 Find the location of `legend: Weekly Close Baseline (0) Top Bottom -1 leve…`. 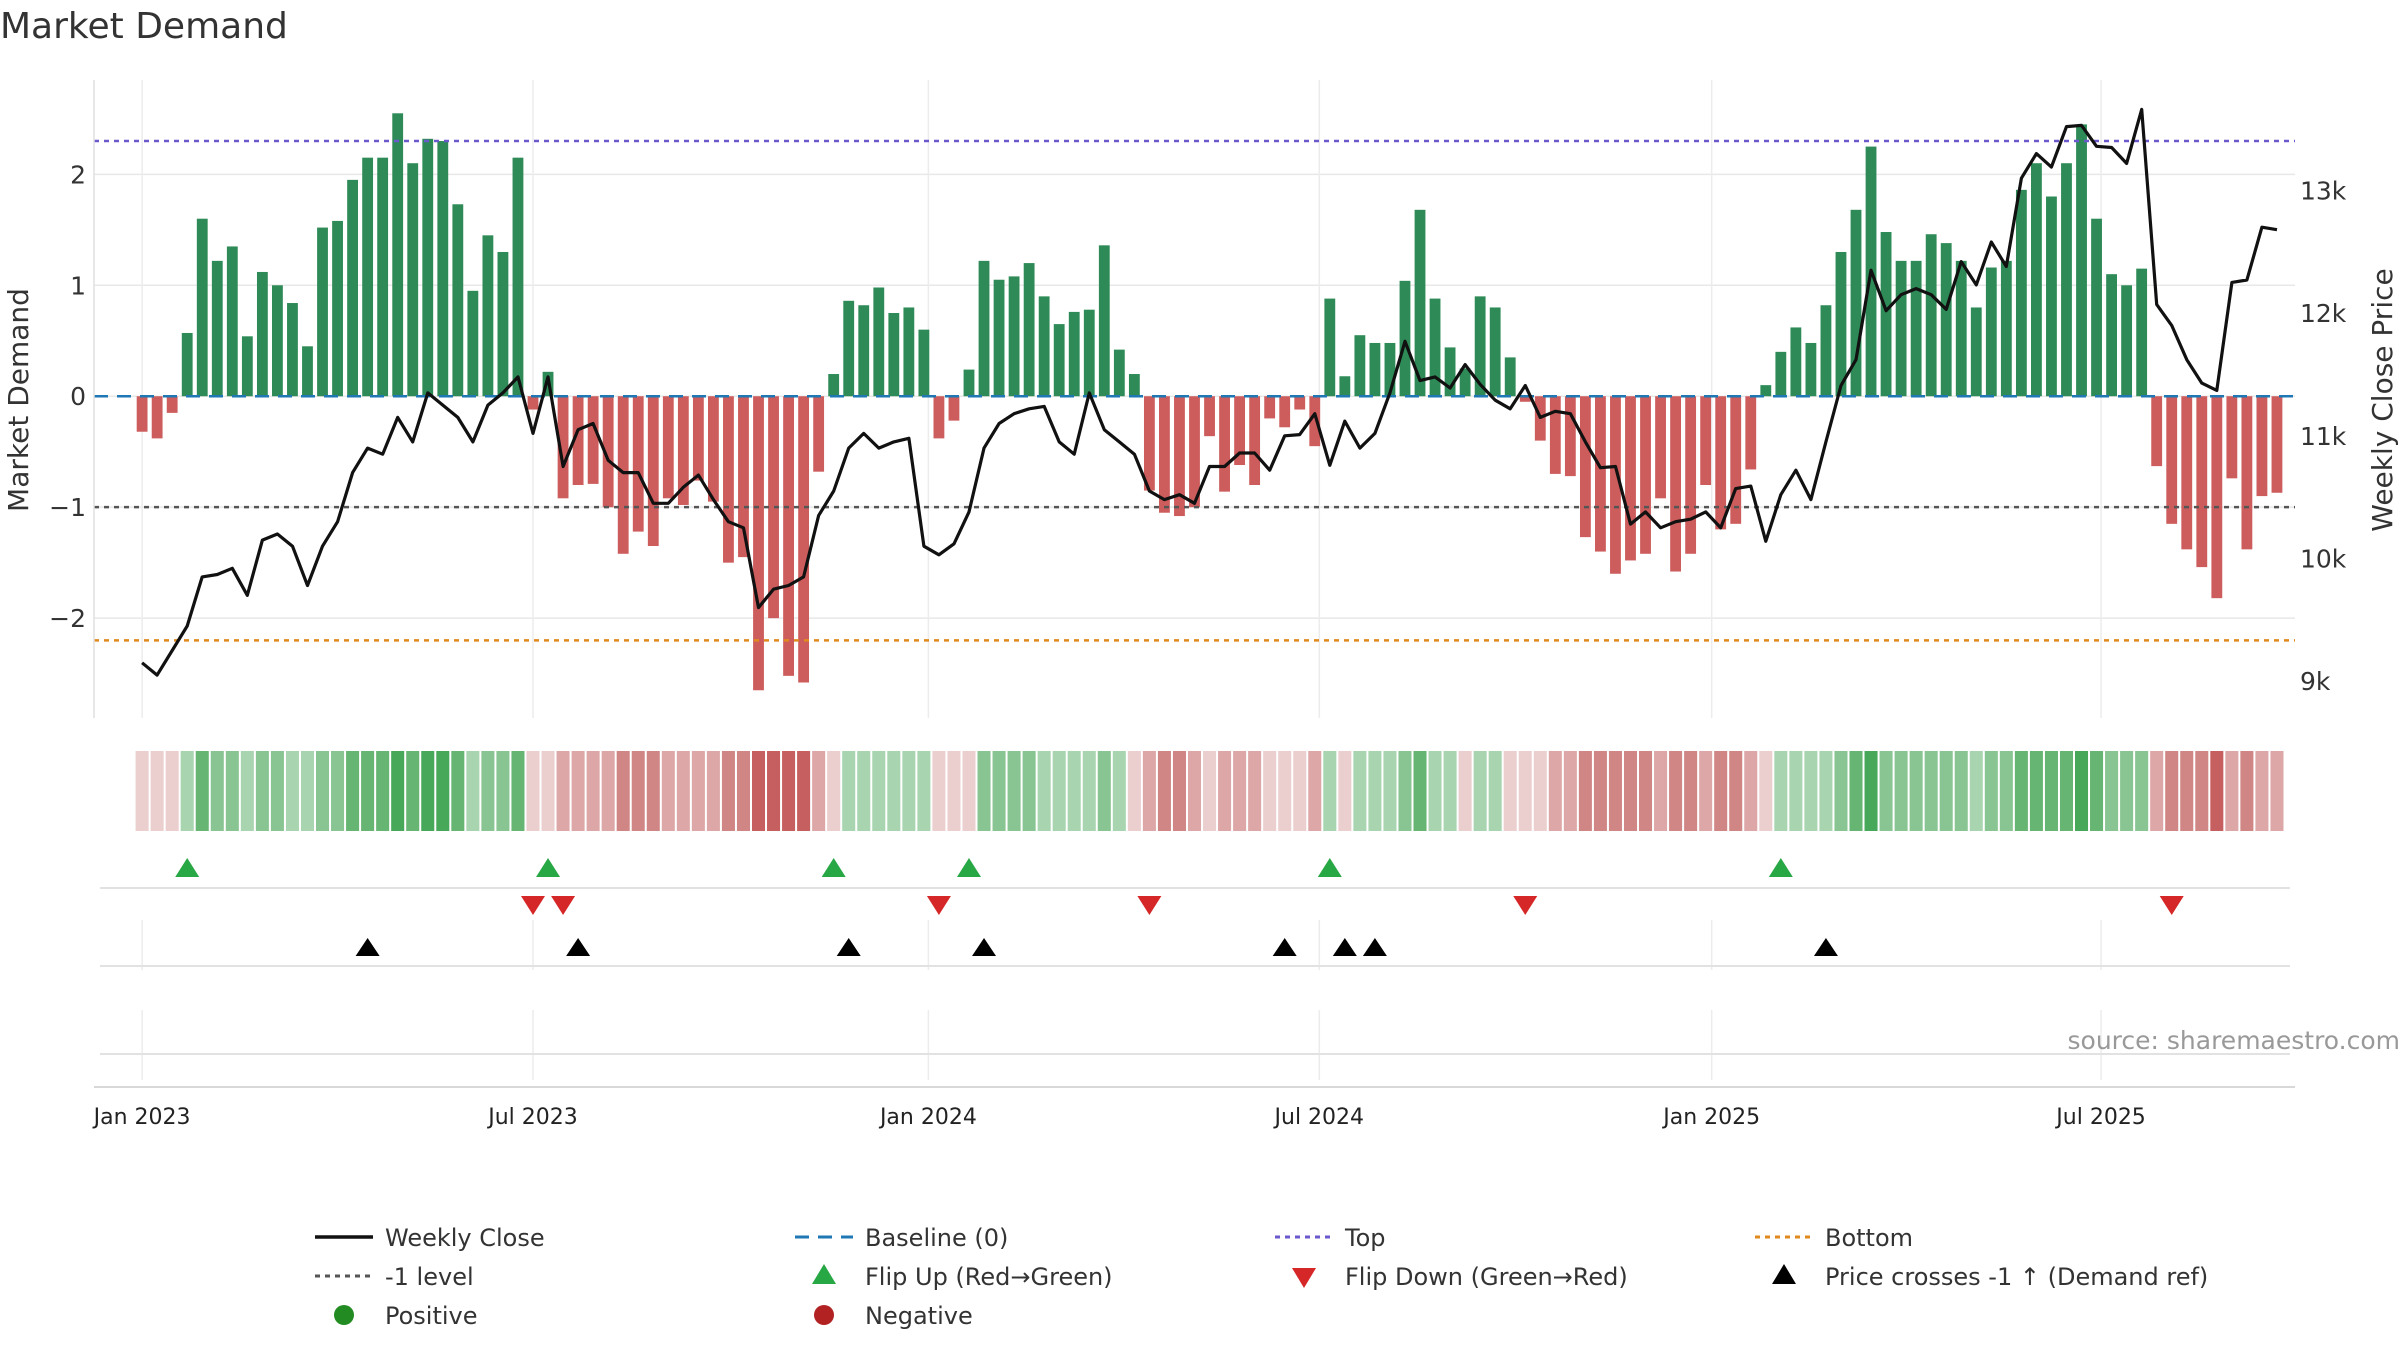

legend: Weekly Close Baseline (0) Top Bottom -1 leve… is located at coordinates (1261, 1277).